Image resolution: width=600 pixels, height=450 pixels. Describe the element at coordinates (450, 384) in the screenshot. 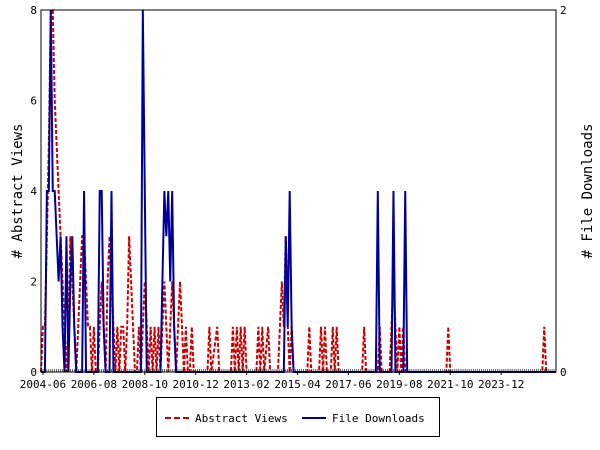

I see `x-tick-label: 2021-10` at that location.